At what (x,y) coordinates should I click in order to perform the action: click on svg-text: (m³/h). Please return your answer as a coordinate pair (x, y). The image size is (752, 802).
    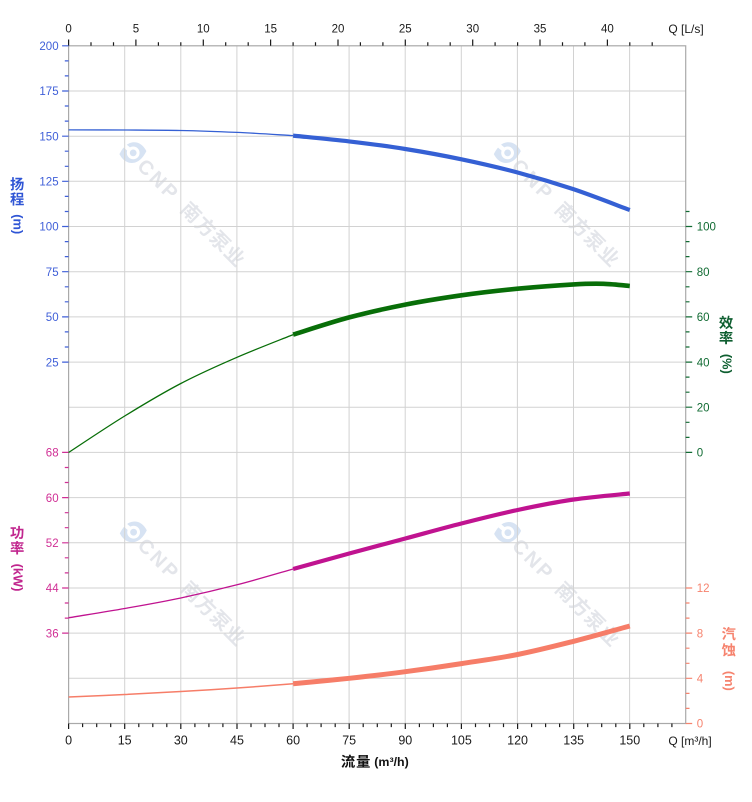
    Looking at the image, I should click on (391, 762).